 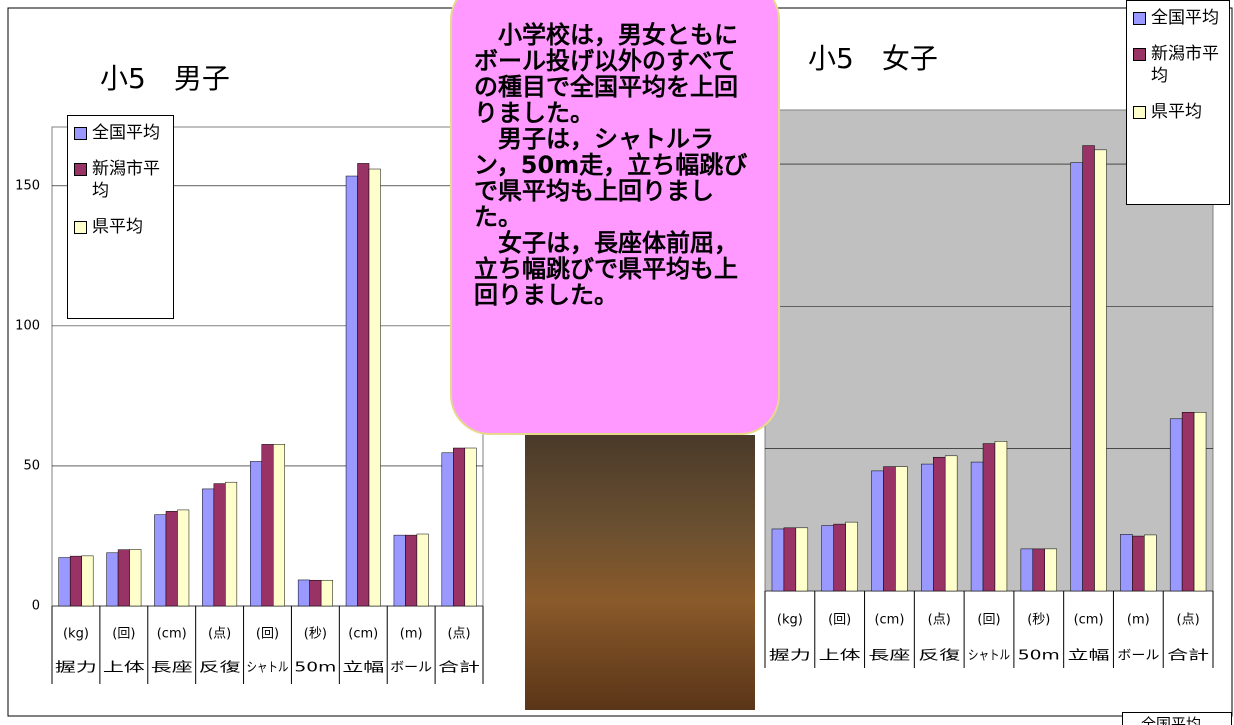 What do you see at coordinates (1177, 718) in the screenshot?
I see `footer-legend: 全国平均` at bounding box center [1177, 718].